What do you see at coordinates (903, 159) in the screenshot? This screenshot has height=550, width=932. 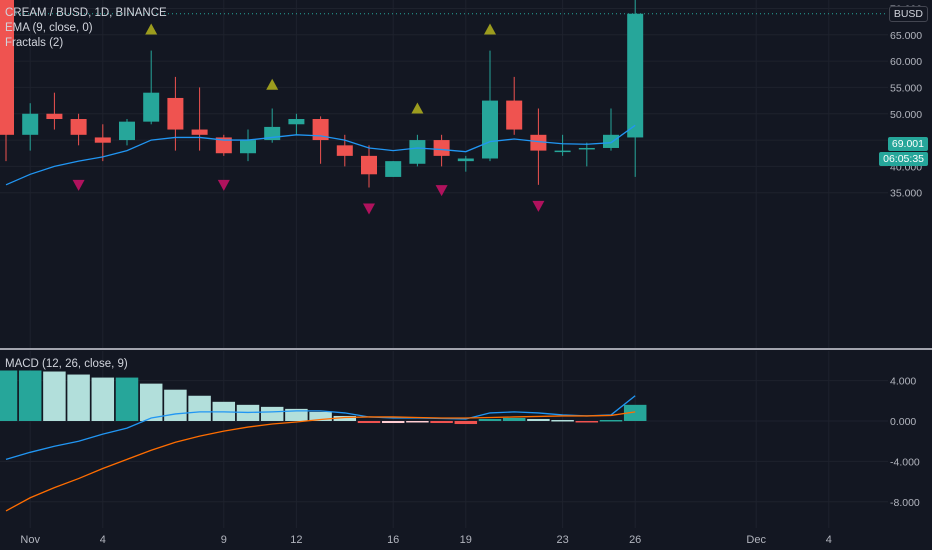 I see `countdown-tag: 06:05:35` at bounding box center [903, 159].